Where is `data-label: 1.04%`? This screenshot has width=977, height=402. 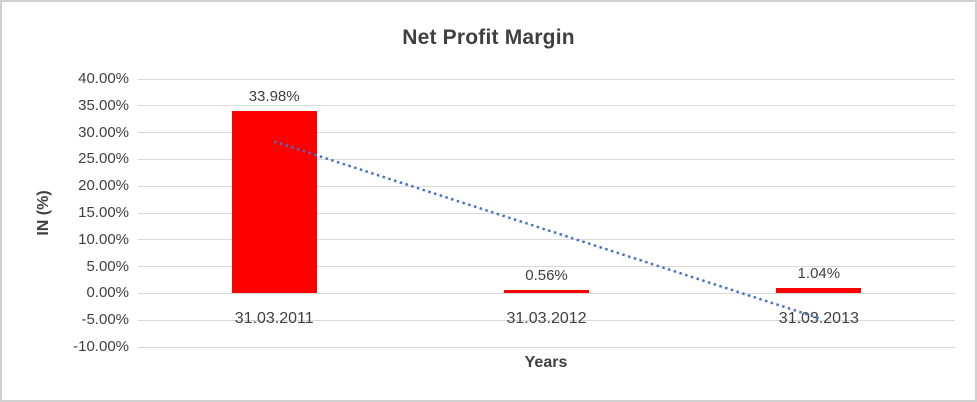 data-label: 1.04% is located at coordinates (819, 273).